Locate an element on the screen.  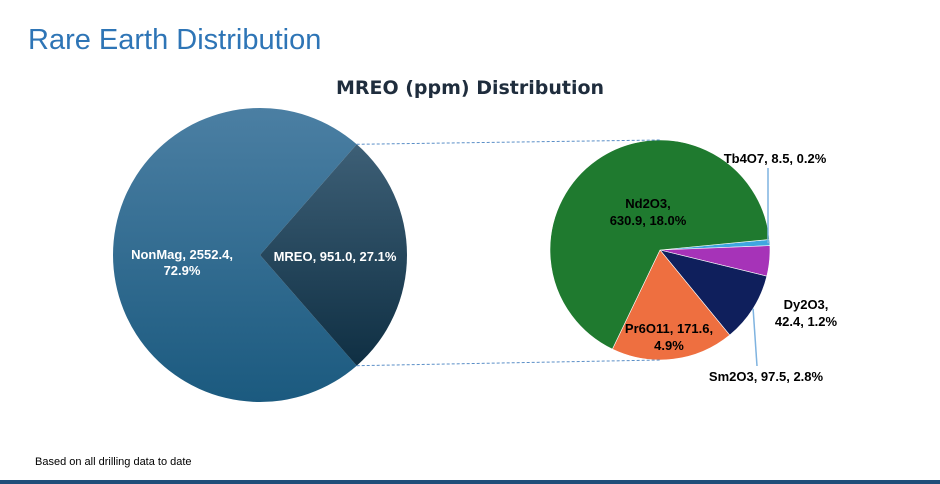
tb4o7-label: Tb4O7, 8.5, 0.2% is located at coordinates (775, 158).